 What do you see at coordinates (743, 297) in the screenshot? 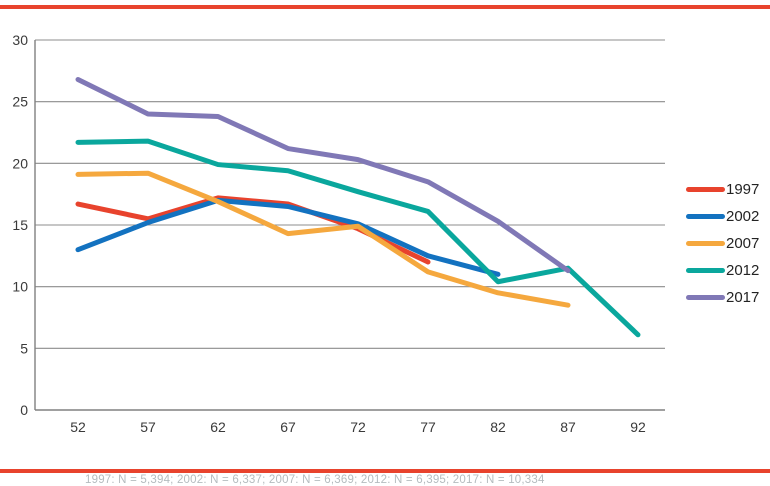
I see `legend-label-2017: 2017` at bounding box center [743, 297].